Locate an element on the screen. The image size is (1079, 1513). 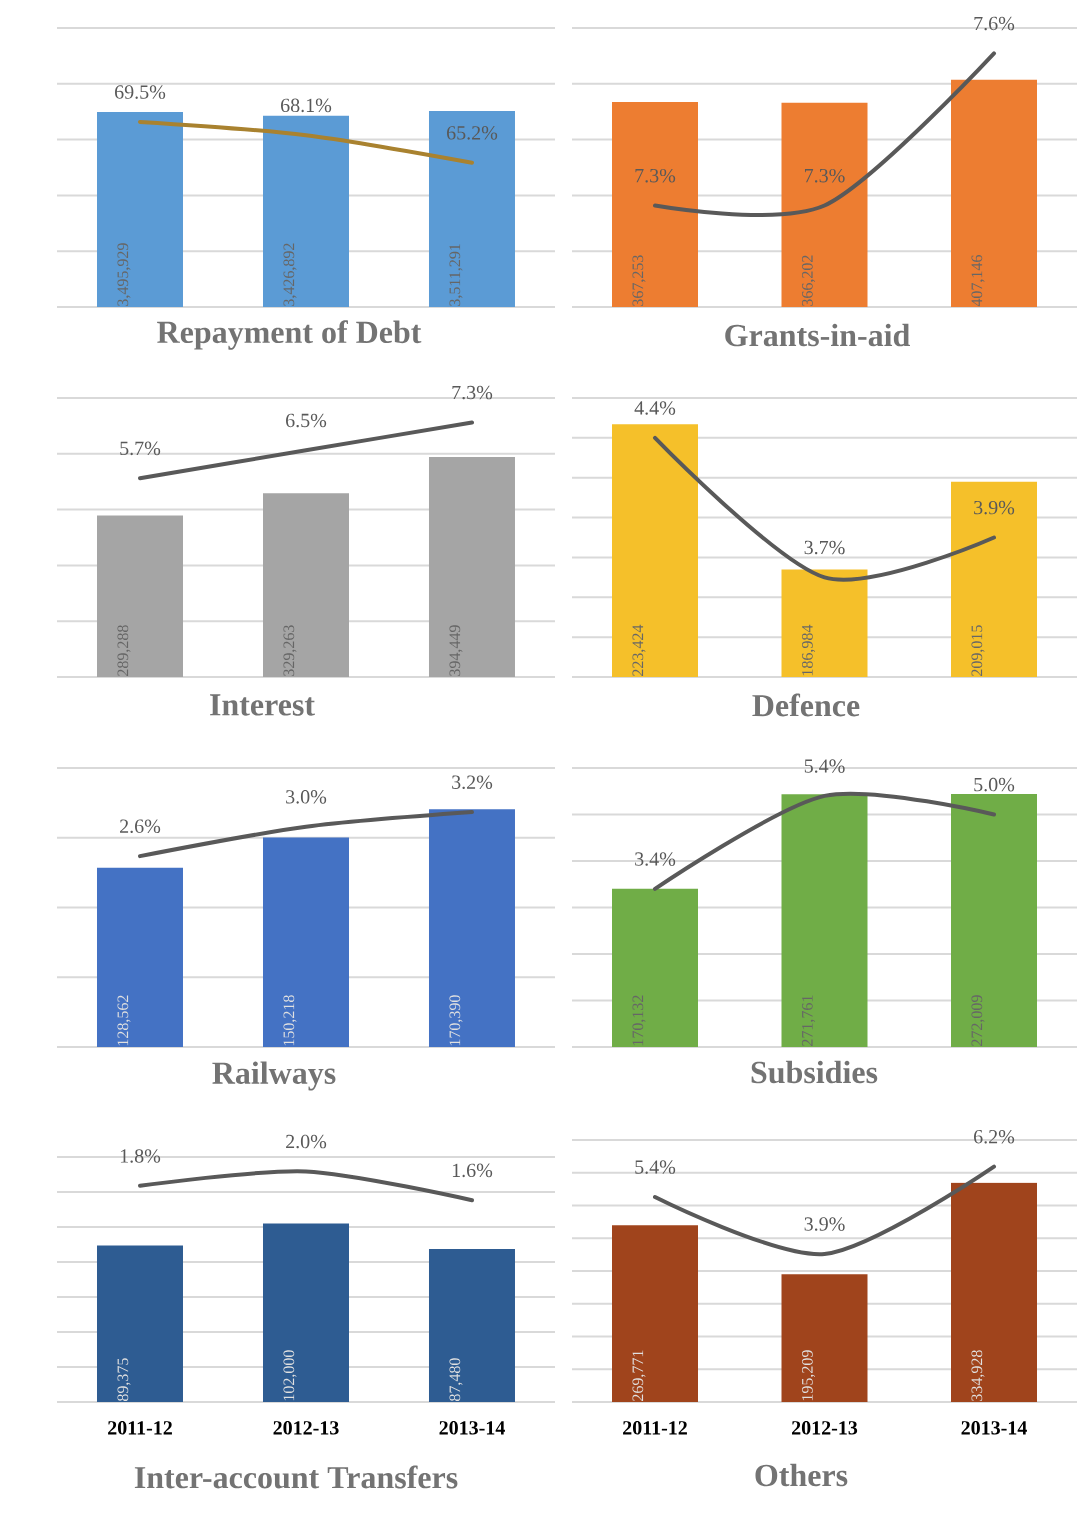
data-label: 329,263 is located at coordinates (290, 650).